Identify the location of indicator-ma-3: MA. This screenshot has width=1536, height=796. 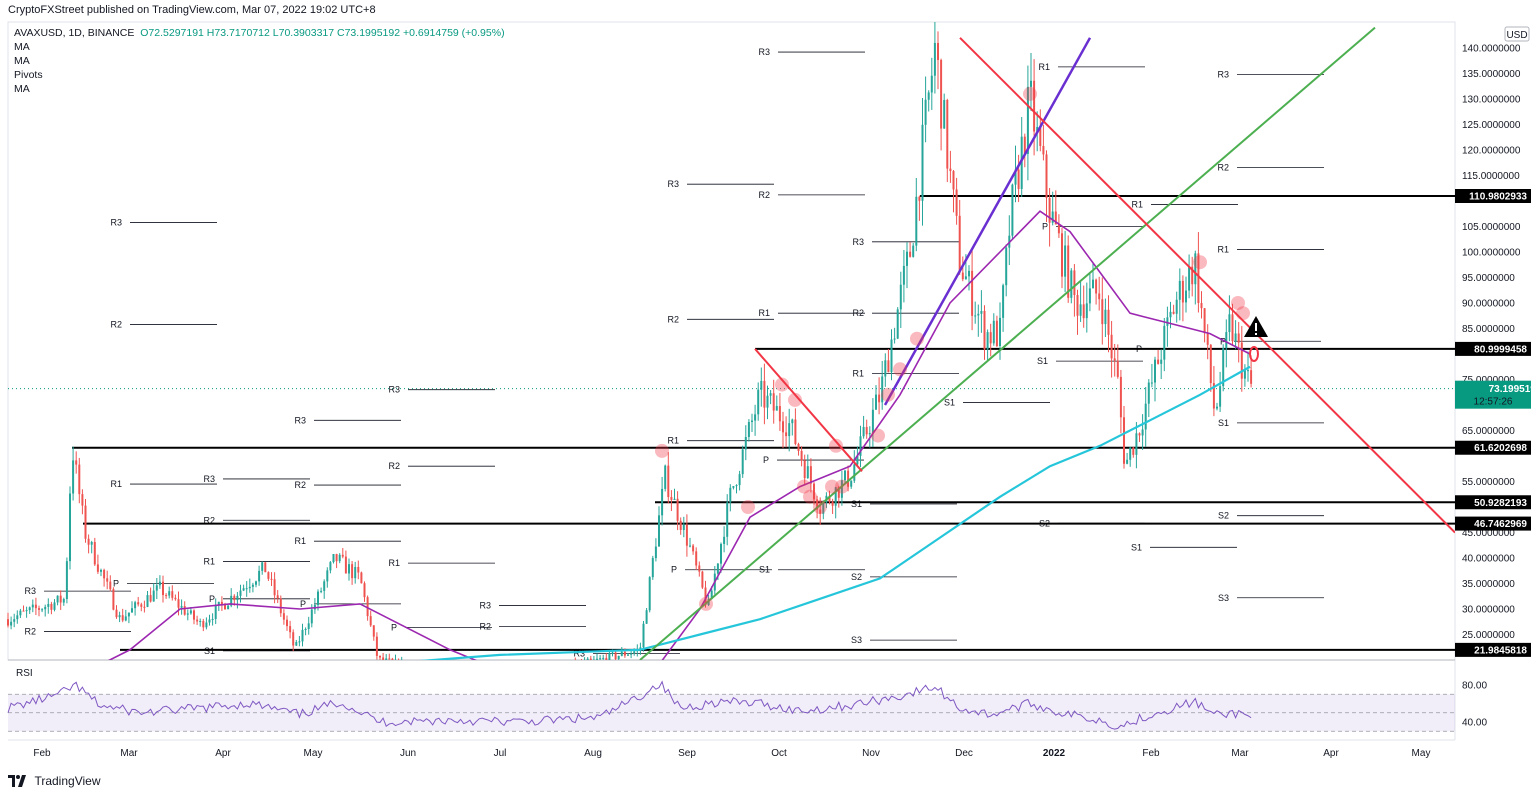
(22, 89).